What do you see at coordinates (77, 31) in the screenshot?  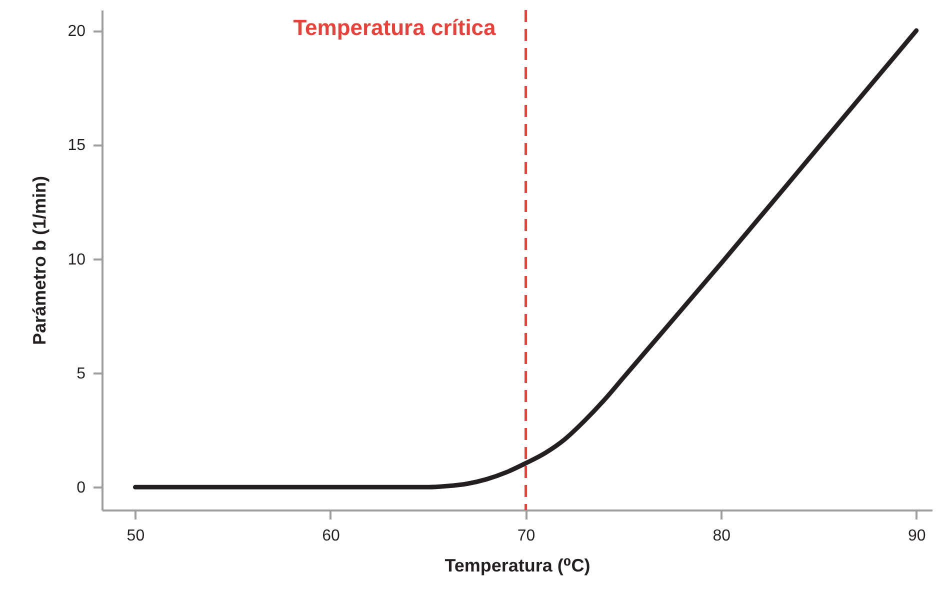 I see `y-tick-label: 20` at bounding box center [77, 31].